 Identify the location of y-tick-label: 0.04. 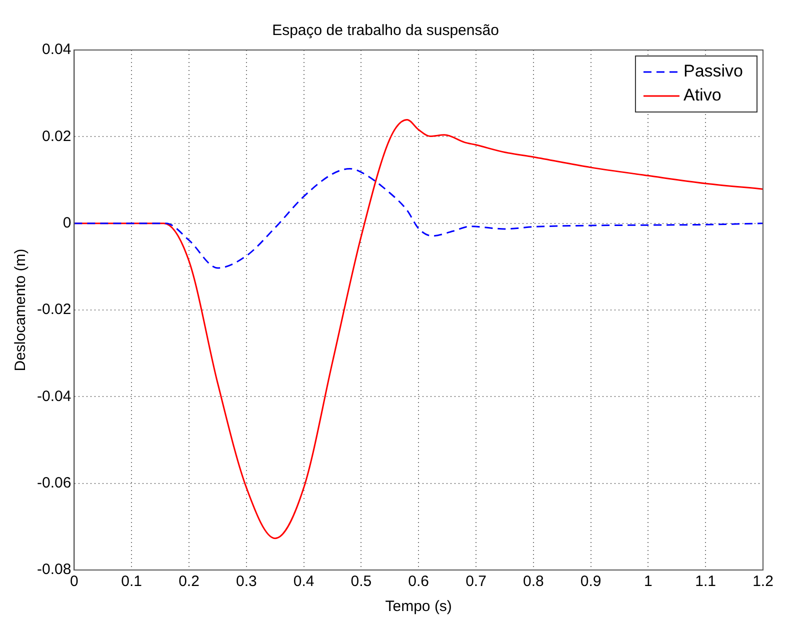
(57, 49).